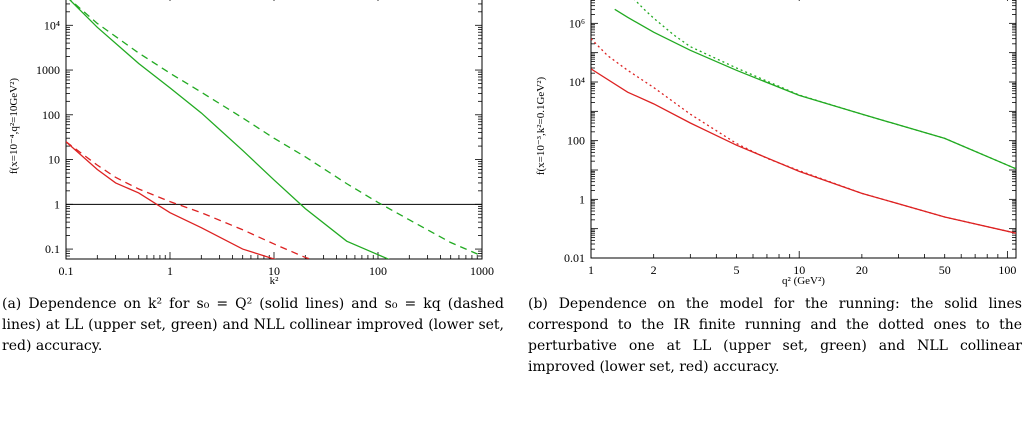 This screenshot has height=421, width=1026. Describe the element at coordinates (654, 270) in the screenshot. I see `x-tick-label: 2` at that location.